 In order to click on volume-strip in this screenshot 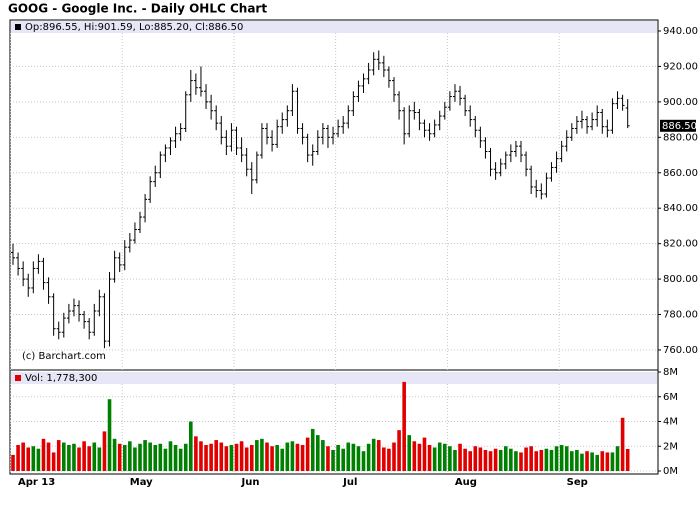, I will do `click(334, 378)`.